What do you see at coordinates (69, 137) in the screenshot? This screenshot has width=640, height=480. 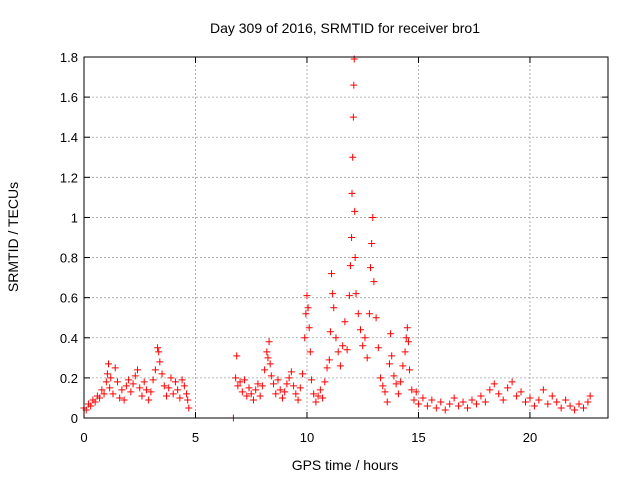 I see `y-tick-label: 1.4` at bounding box center [69, 137].